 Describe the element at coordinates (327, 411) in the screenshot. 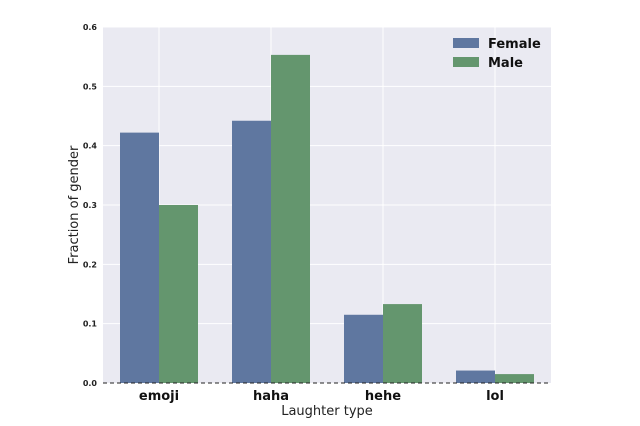

I see `x-axis-label: Laughter type` at that location.